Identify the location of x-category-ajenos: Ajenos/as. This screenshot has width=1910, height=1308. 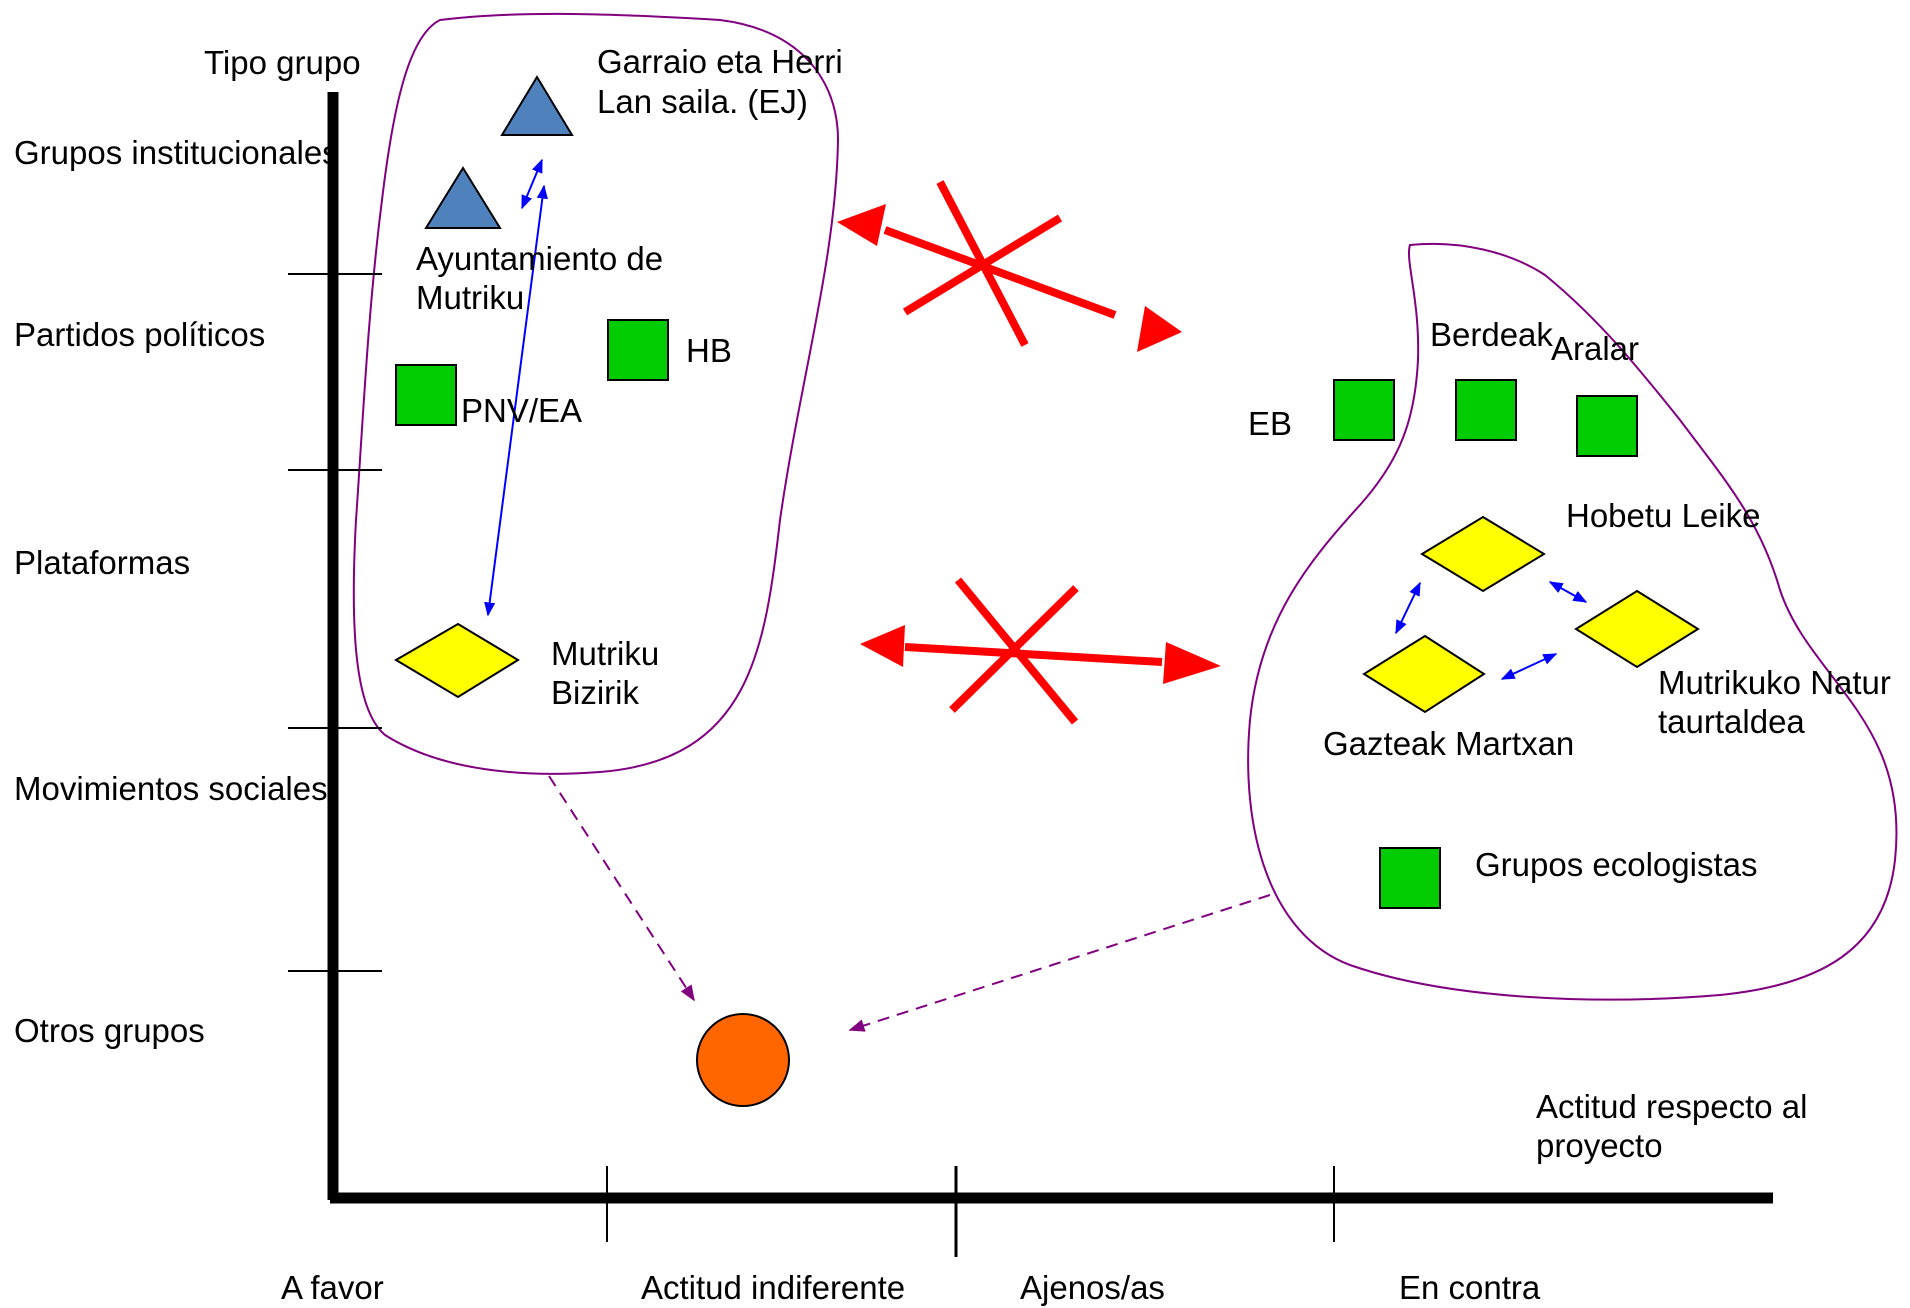
(1092, 1287).